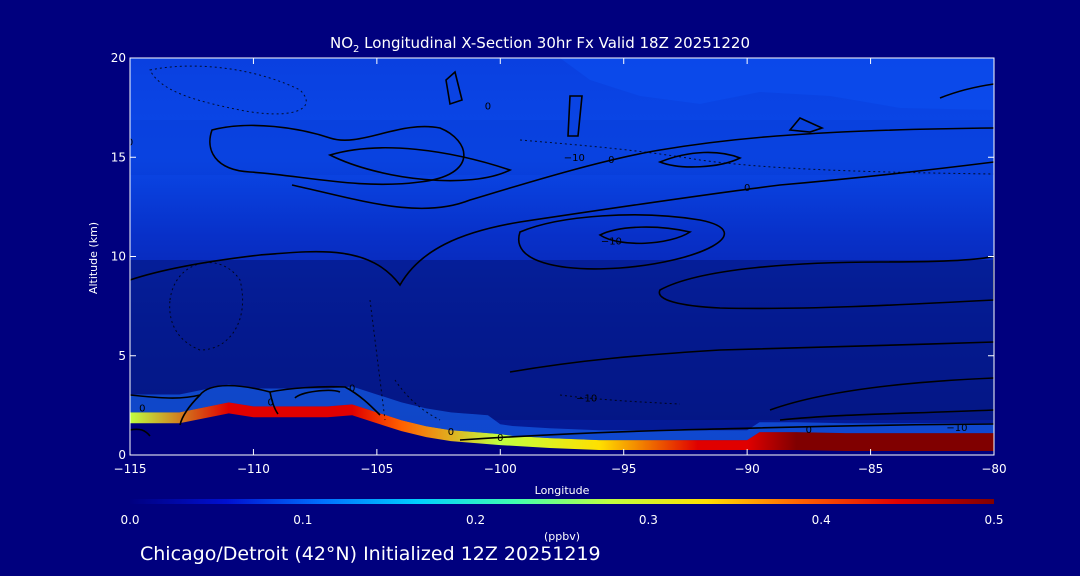 This screenshot has height=576, width=1080. What do you see at coordinates (253, 469) in the screenshot?
I see `x-tick-label: −110` at bounding box center [253, 469].